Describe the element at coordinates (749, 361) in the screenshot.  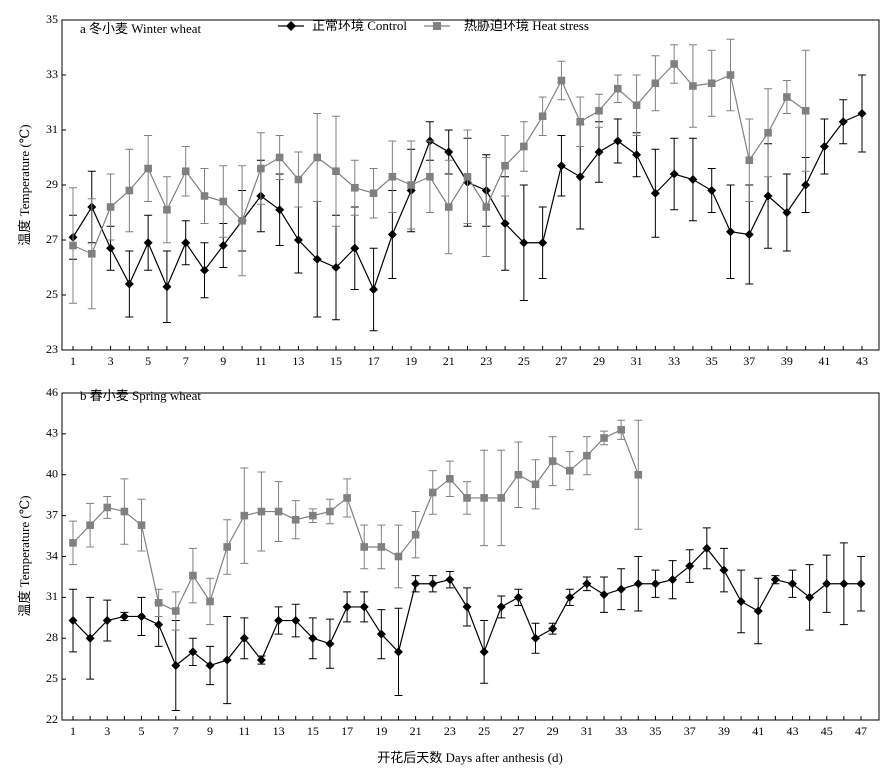
I see `x-tick-label-a: 37` at that location.